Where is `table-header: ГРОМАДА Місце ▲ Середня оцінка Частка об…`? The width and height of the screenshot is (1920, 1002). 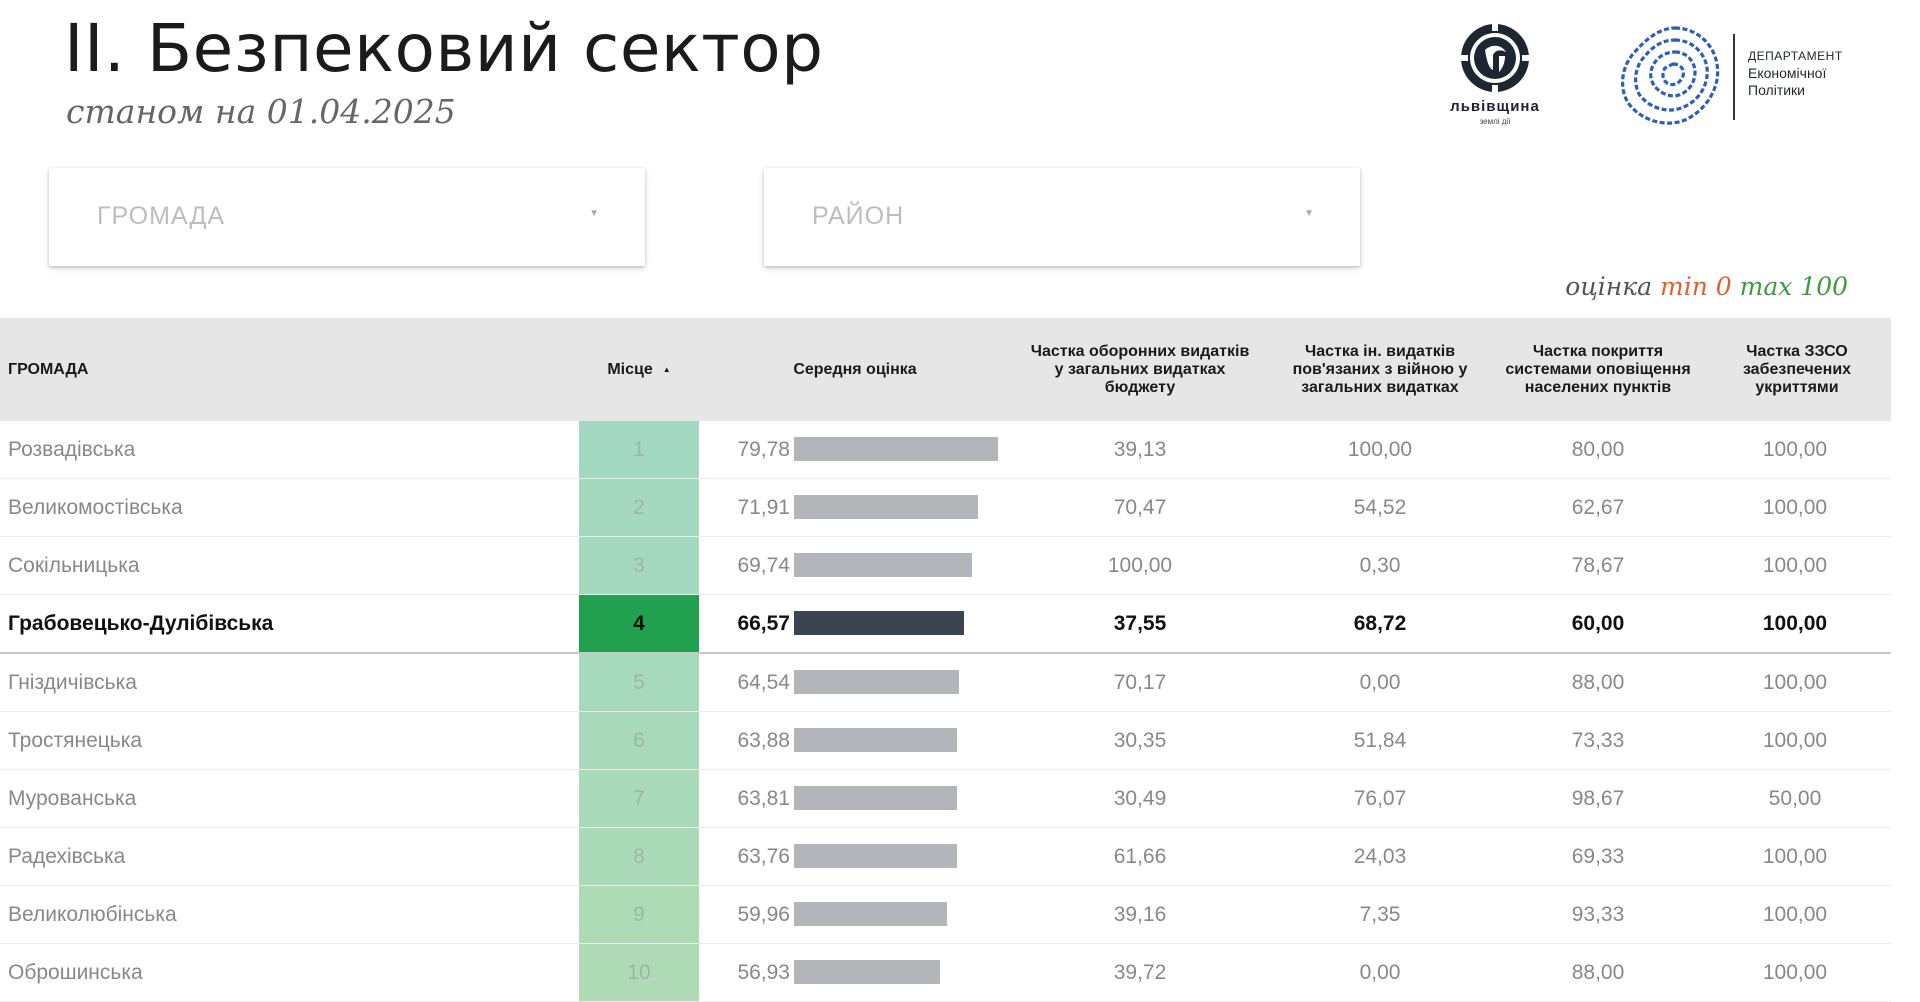 table-header: ГРОМАДА Місце ▲ Середня оцінка Частка об… is located at coordinates (945, 369).